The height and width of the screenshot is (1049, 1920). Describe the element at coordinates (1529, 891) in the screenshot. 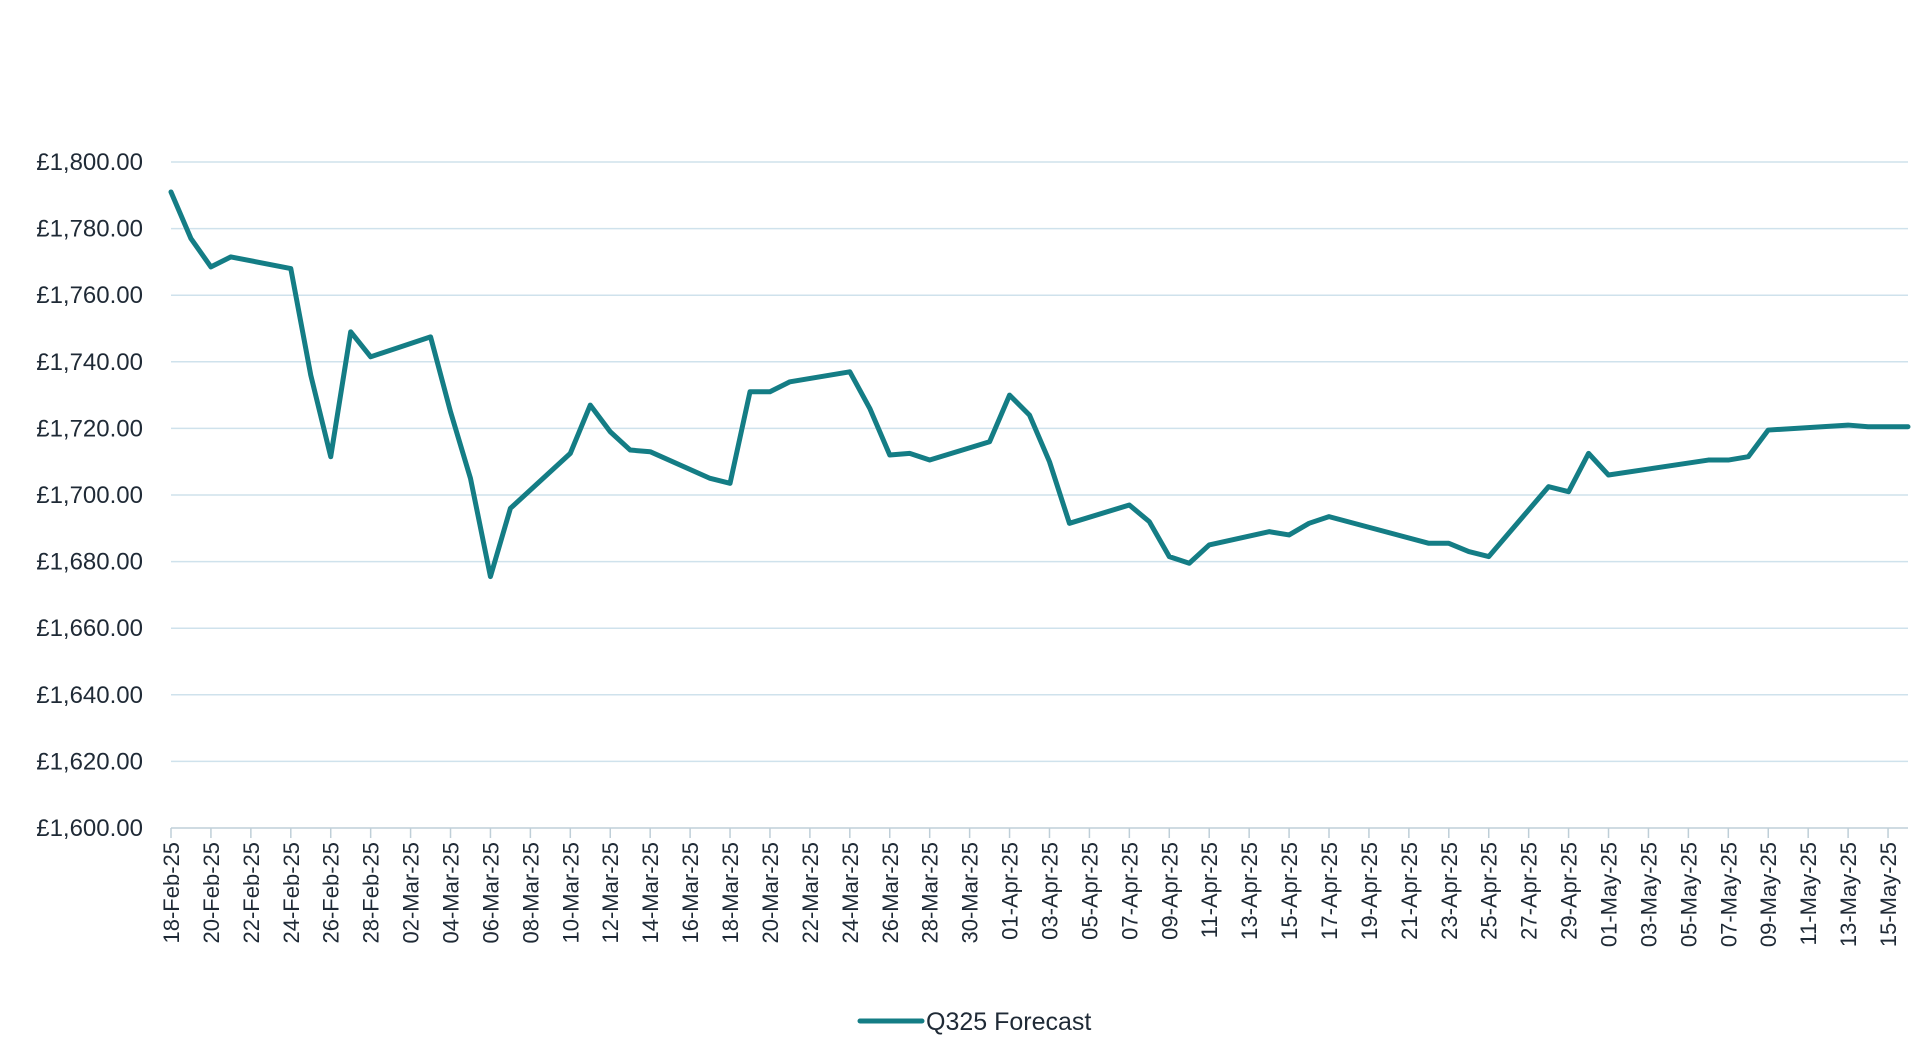

I see `x-tick-label: 27-Apr-25` at that location.